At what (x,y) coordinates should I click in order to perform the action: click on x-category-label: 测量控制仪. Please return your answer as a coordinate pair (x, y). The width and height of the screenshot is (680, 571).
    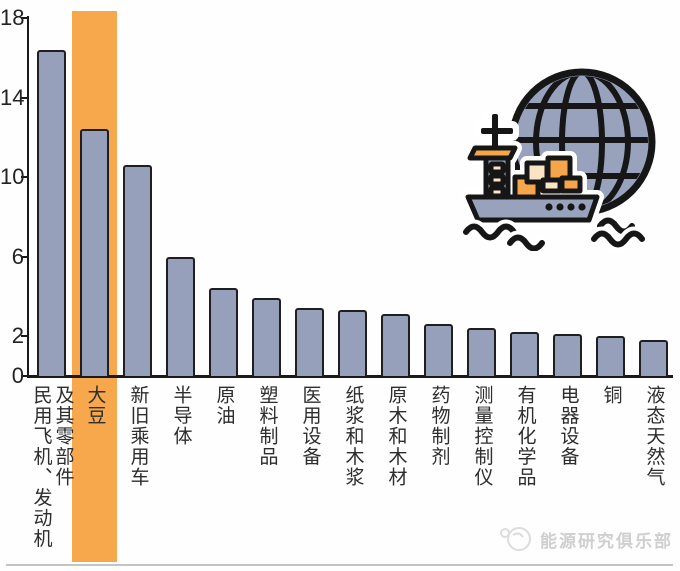
    Looking at the image, I should click on (482, 436).